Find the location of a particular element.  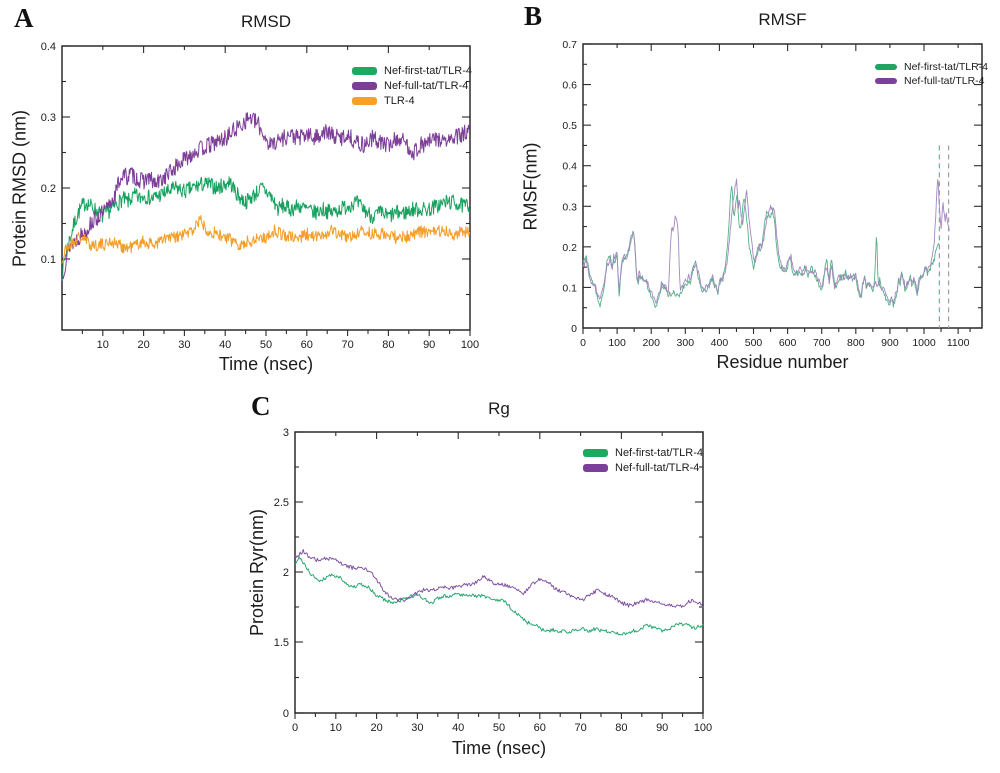

rmsd-yaxis-label: Protein RMSD (nm) is located at coordinates (19, 188).